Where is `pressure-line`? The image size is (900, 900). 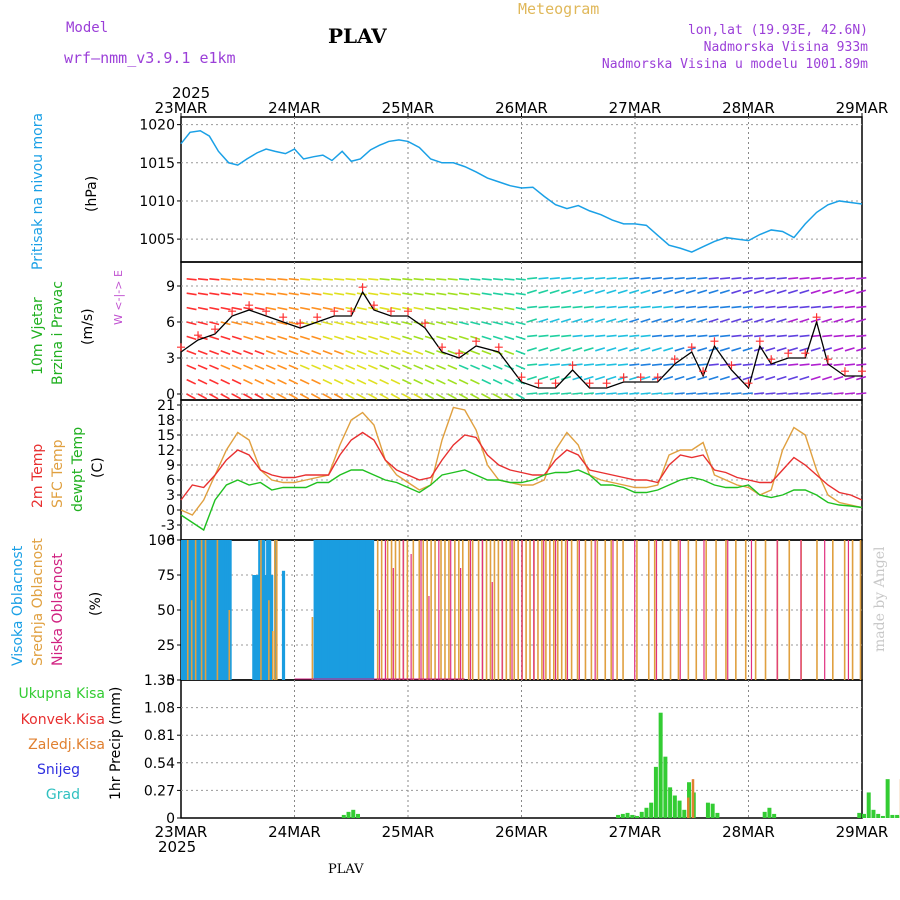 pressure-line is located at coordinates (521, 191).